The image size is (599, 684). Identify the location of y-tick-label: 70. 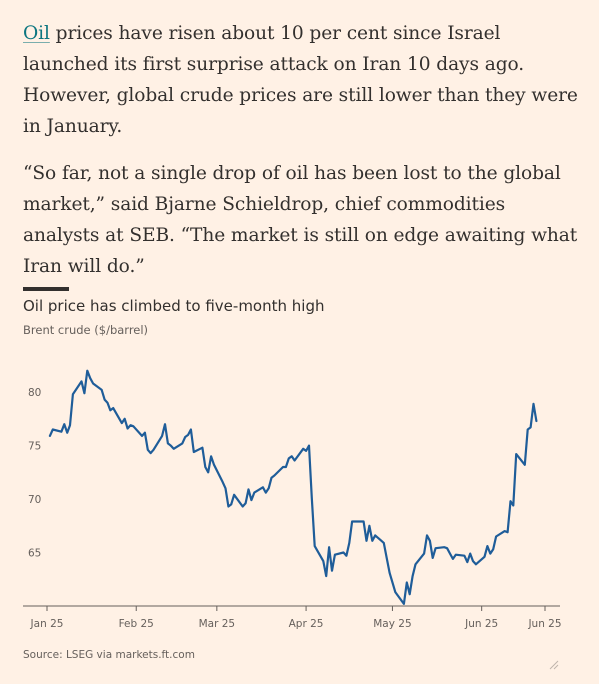
(34, 500).